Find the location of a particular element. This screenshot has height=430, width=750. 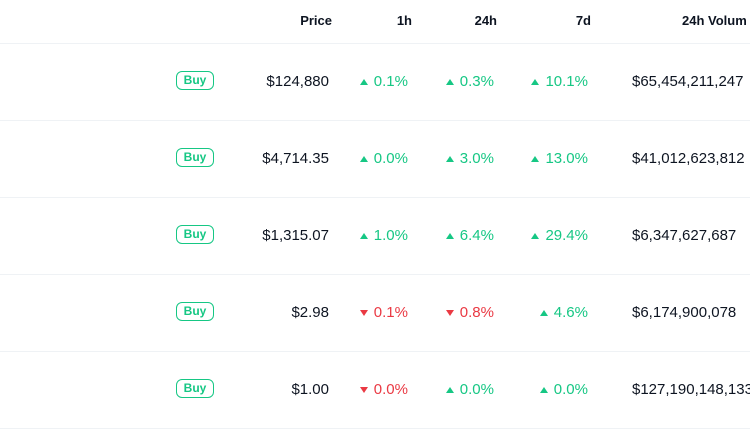

volume-24h-value: $6,174,900,078 is located at coordinates (684, 312).